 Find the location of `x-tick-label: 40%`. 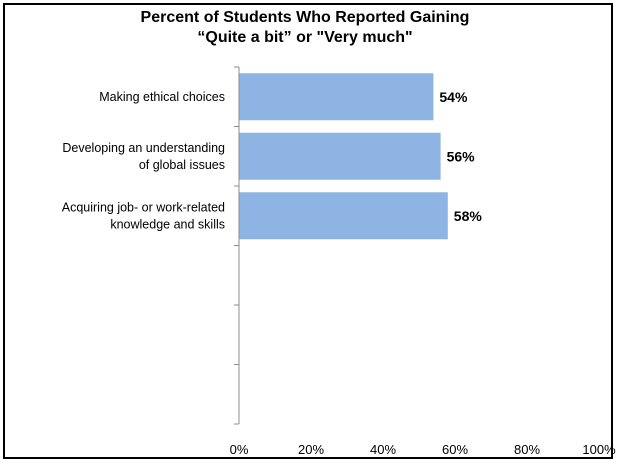

x-tick-label: 40% is located at coordinates (383, 449).